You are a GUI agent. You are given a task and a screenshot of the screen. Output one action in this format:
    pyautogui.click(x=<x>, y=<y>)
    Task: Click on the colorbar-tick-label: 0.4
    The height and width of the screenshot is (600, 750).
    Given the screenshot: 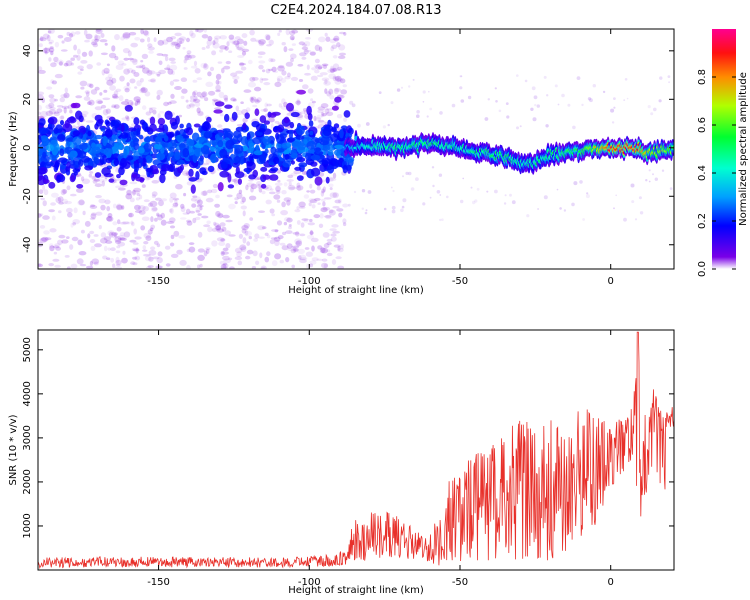 What is the action you would take?
    pyautogui.click(x=702, y=173)
    